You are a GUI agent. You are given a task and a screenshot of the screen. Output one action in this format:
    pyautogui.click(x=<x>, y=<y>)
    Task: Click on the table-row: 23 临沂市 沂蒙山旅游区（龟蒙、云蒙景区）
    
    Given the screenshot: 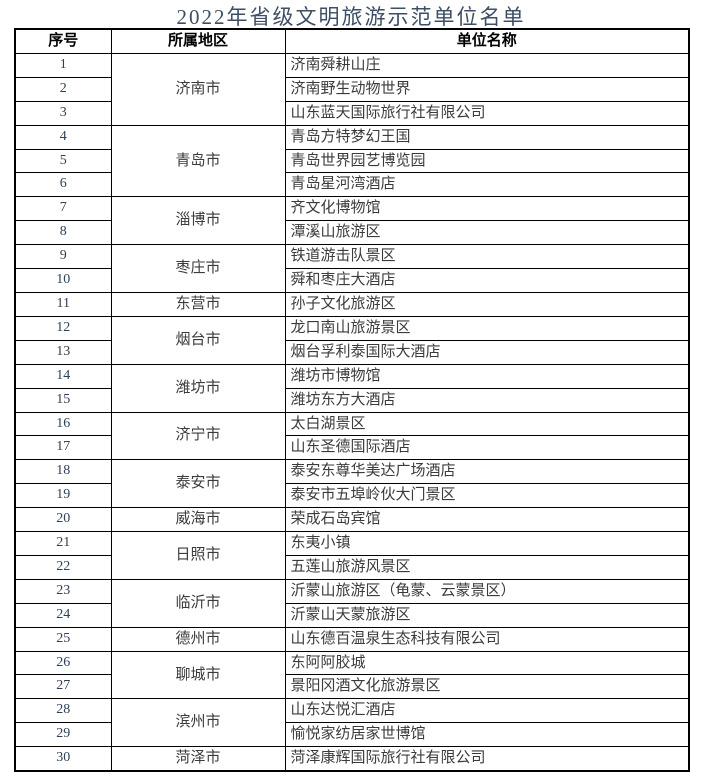 What is the action you would take?
    pyautogui.click(x=352, y=603)
    